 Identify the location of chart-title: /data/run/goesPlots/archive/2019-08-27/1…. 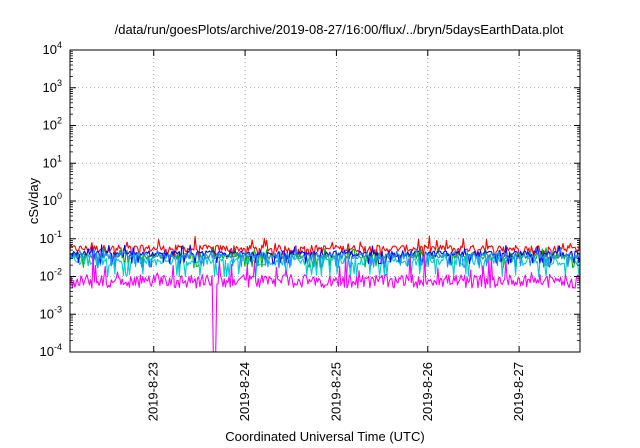
(339, 29).